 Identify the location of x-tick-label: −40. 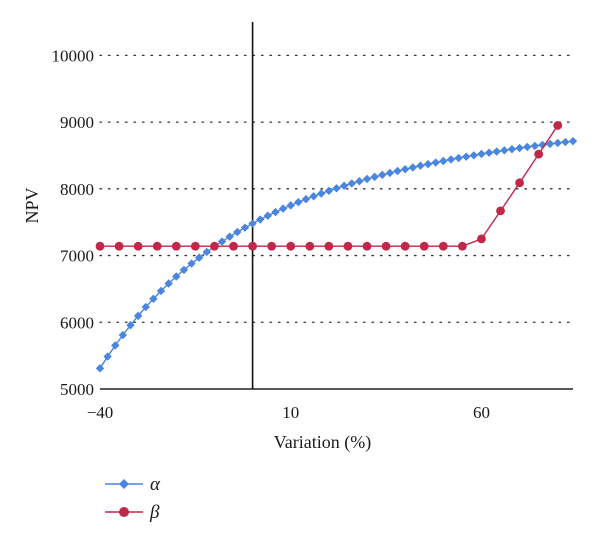
(100, 412).